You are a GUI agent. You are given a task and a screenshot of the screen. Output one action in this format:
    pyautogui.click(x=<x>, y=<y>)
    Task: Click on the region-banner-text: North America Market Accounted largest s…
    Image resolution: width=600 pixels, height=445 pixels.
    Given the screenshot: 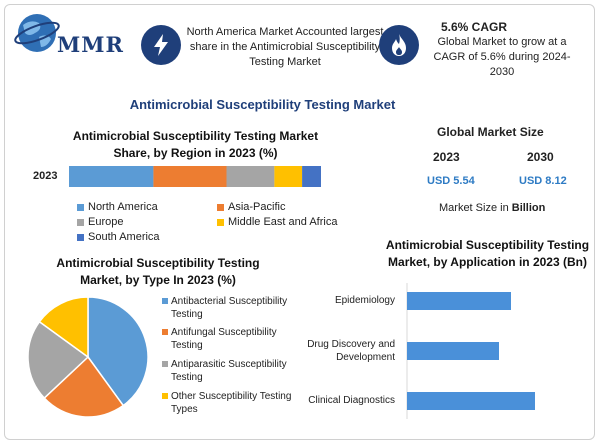 What is the action you would take?
    pyautogui.click(x=285, y=47)
    